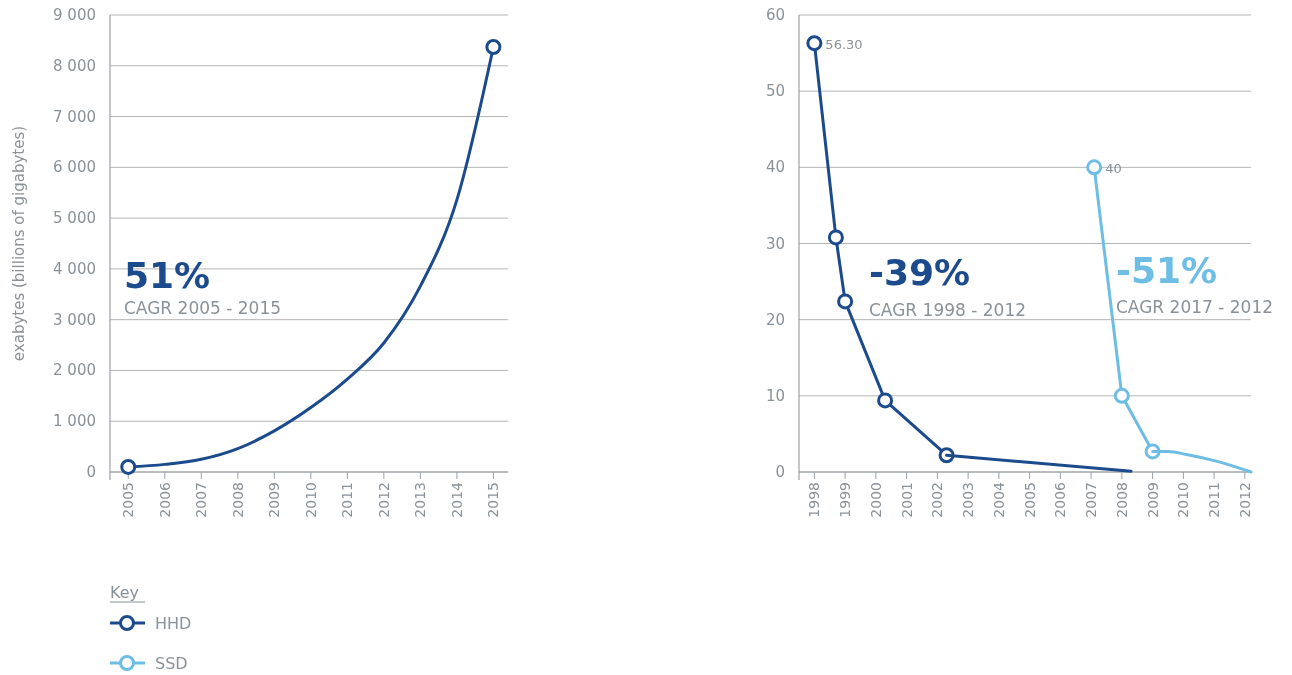 This screenshot has height=675, width=1292. Describe the element at coordinates (1195, 307) in the screenshot. I see `annotation: CAGR 2017 - 2012` at that location.